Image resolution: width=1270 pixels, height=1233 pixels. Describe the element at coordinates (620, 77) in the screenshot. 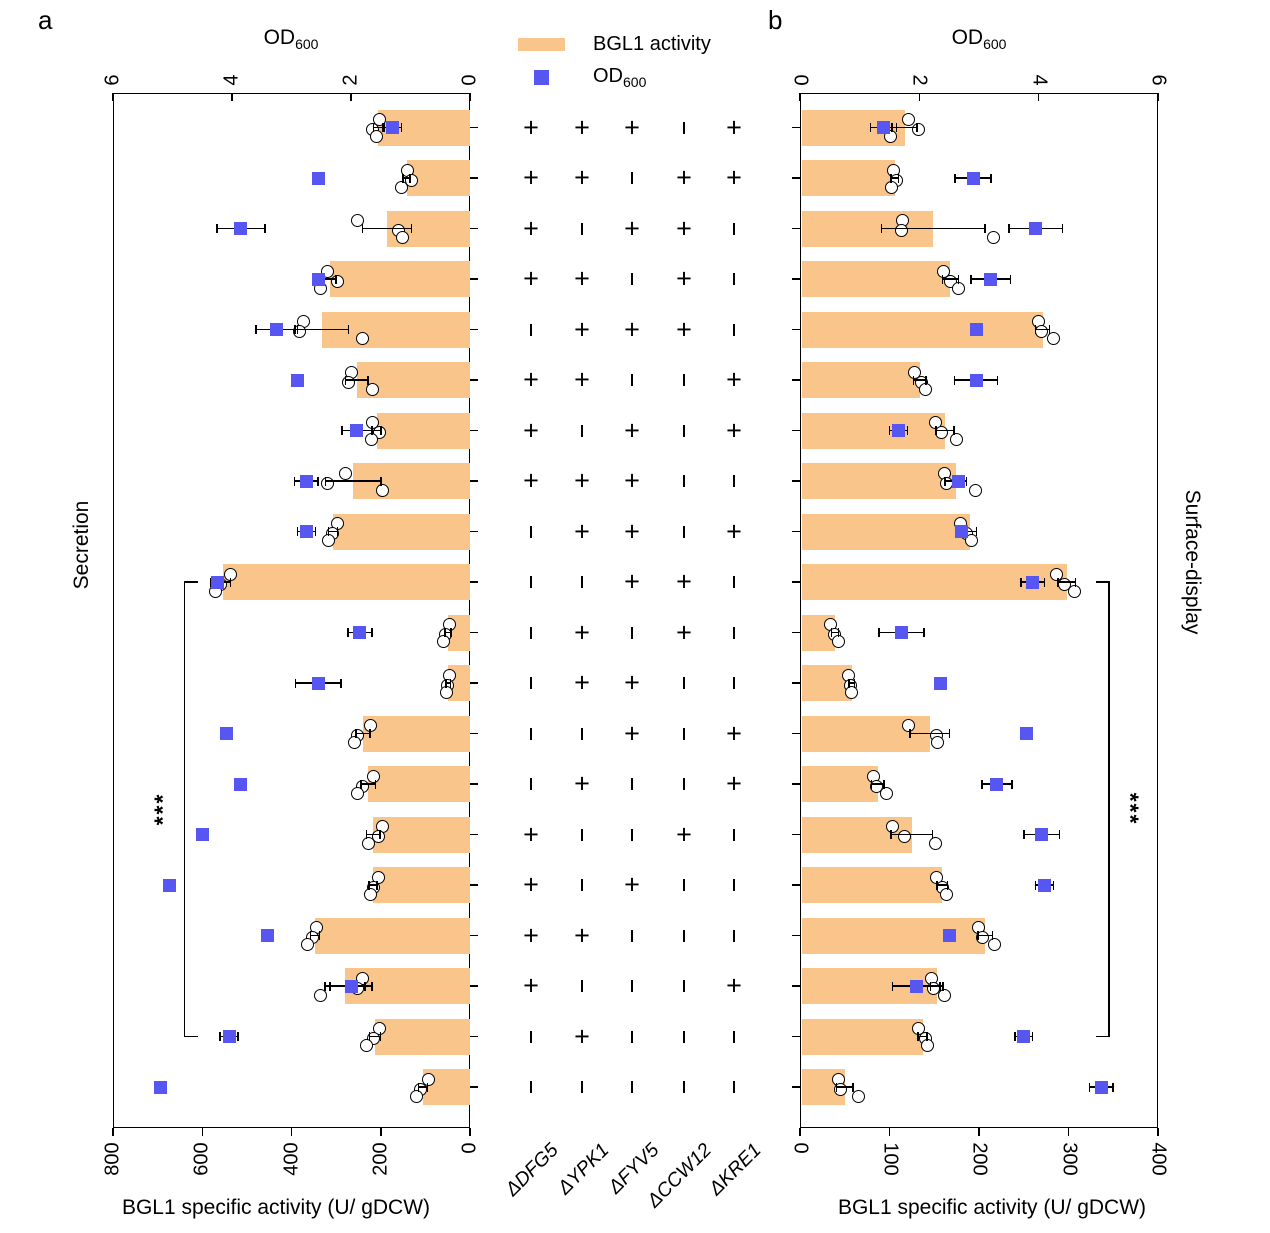

I see `legend-od-label: OD600` at that location.